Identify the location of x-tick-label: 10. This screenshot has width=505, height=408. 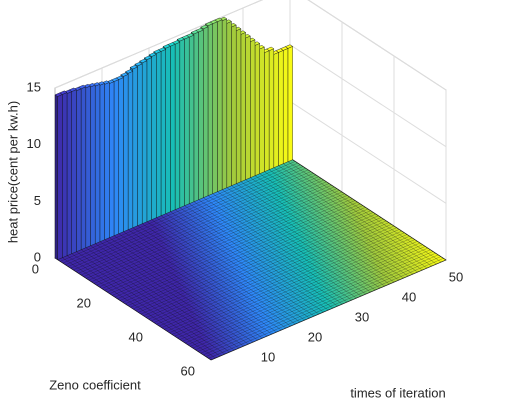
(268, 356).